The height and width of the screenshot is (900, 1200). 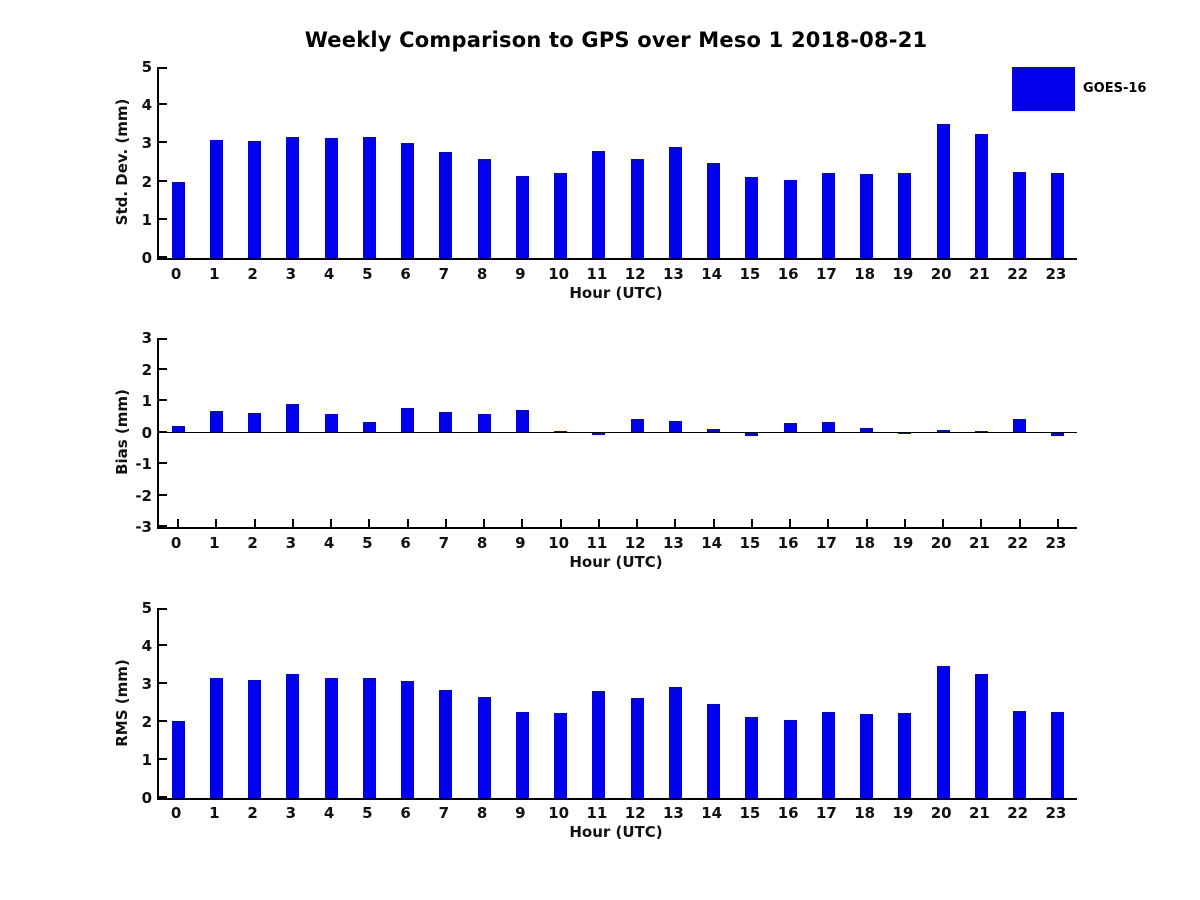 I want to click on x-tick-label: 19, so click(x=903, y=543).